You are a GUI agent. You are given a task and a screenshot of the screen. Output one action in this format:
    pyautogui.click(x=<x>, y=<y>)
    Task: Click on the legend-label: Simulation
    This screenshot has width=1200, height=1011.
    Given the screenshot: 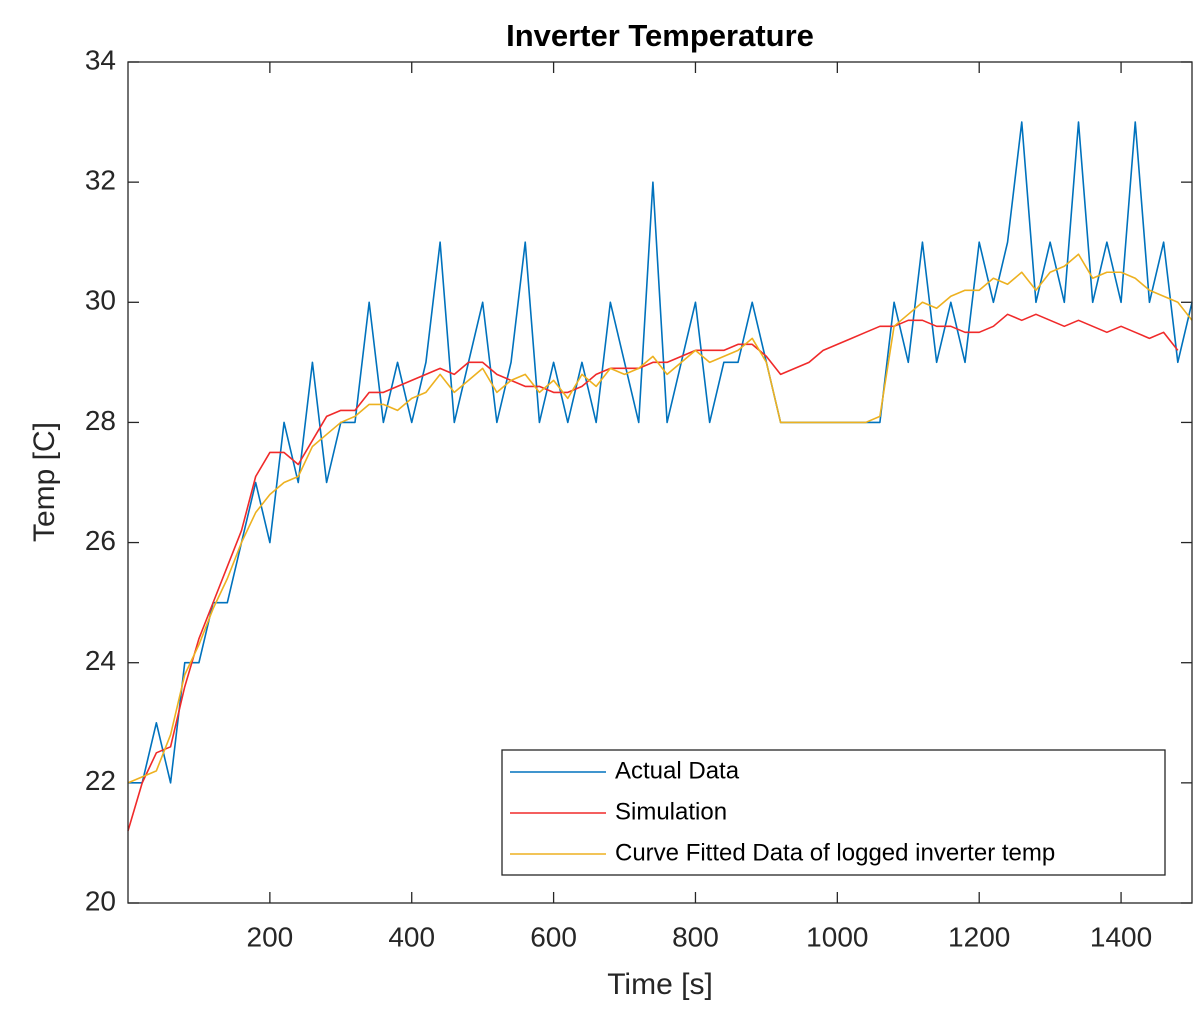 What is the action you would take?
    pyautogui.click(x=671, y=811)
    